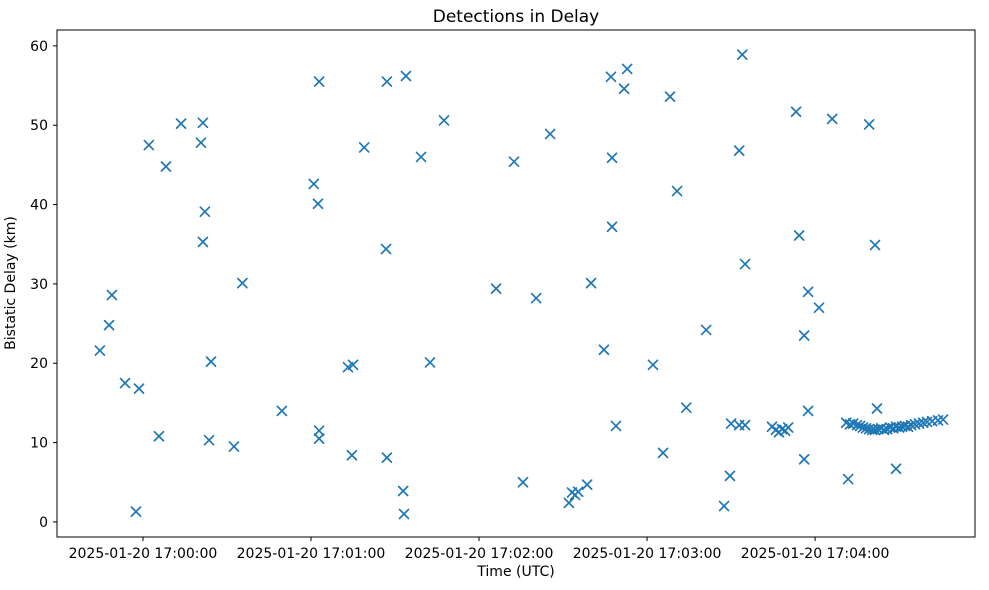 The width and height of the screenshot is (989, 590). I want to click on y-tick-label: 40, so click(39, 206).